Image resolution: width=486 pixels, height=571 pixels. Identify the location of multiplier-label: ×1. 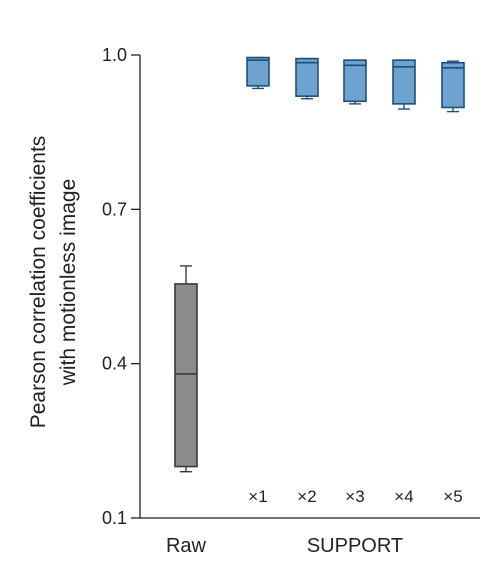
(257, 496).